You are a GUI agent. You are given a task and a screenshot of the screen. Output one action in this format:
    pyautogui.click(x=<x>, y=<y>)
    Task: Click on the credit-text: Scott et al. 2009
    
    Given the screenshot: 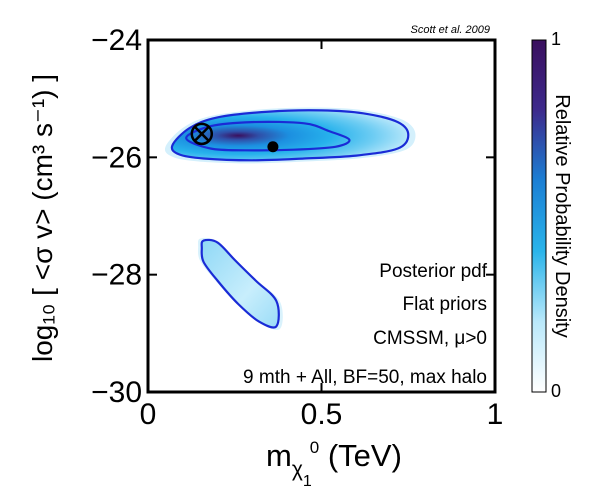 What is the action you would take?
    pyautogui.click(x=451, y=30)
    